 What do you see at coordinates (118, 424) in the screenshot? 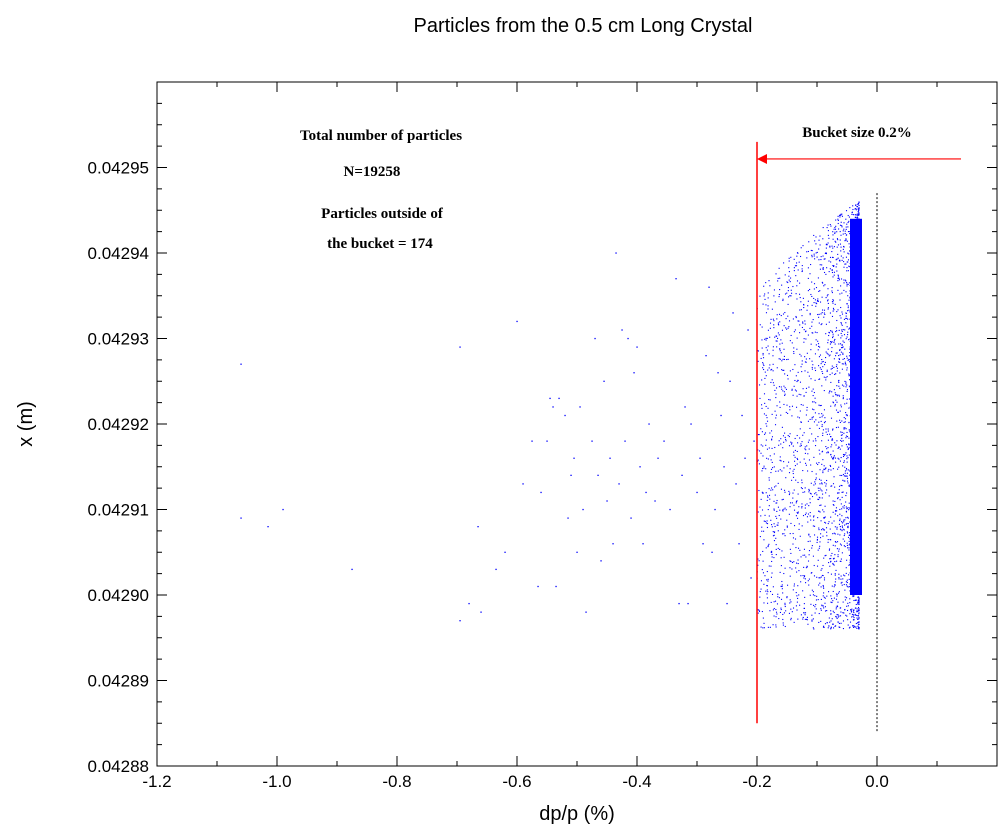
I see `y-tick-label: 0.04292` at bounding box center [118, 424].